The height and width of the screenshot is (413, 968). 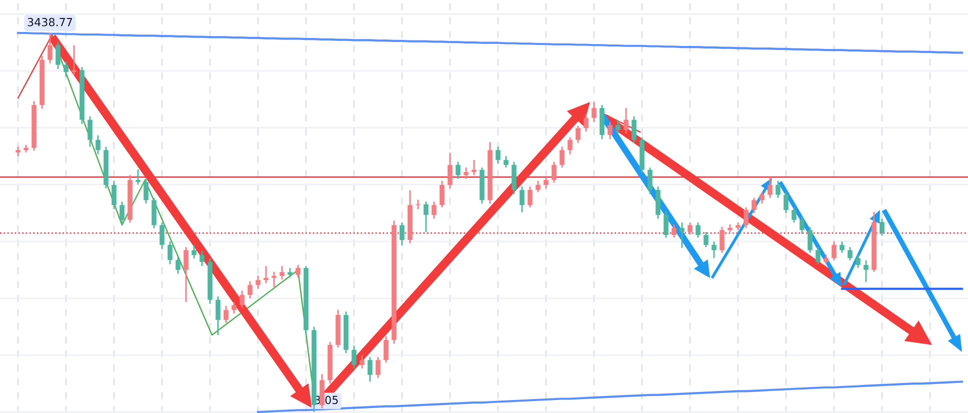 What do you see at coordinates (50, 22) in the screenshot?
I see `text: 3438.77` at bounding box center [50, 22].